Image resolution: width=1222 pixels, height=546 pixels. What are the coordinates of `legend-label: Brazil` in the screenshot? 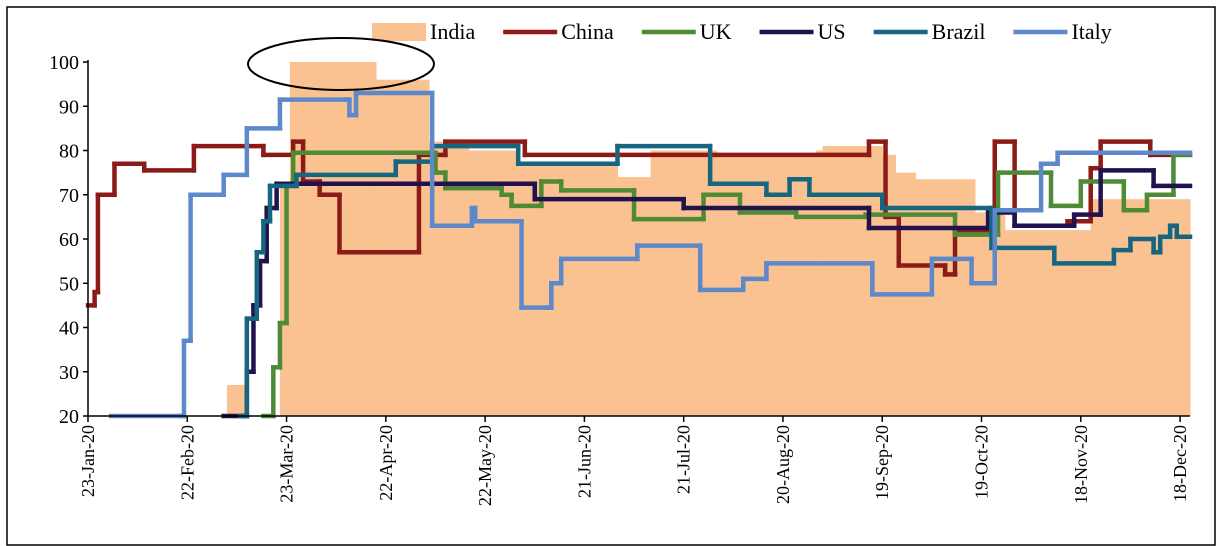 It's located at (959, 31).